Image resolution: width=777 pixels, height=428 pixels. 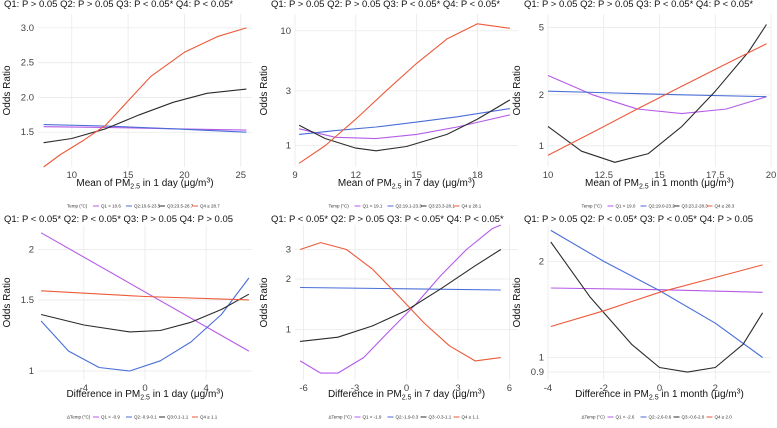 I want to click on x-axis-label: Mean of PM2.5 in 1 month (μg/m3), so click(x=659, y=184).